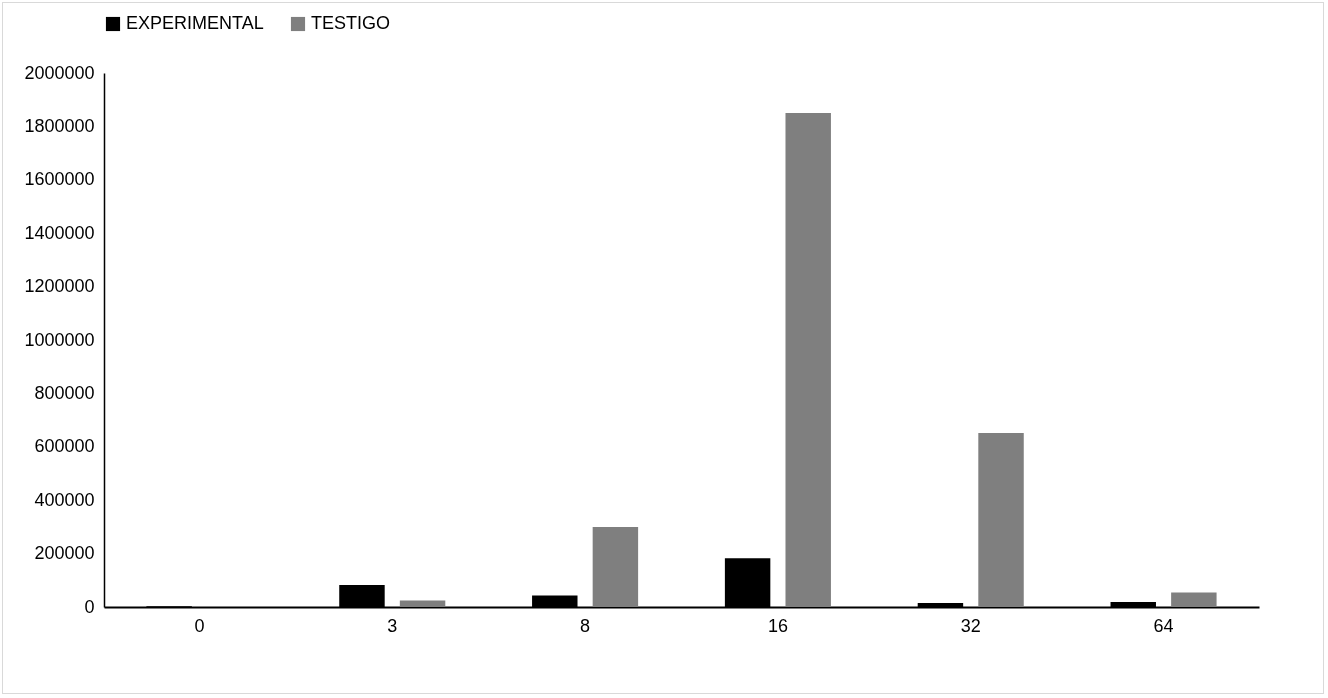 The image size is (1328, 698). I want to click on x-tick-label: 3, so click(392, 625).